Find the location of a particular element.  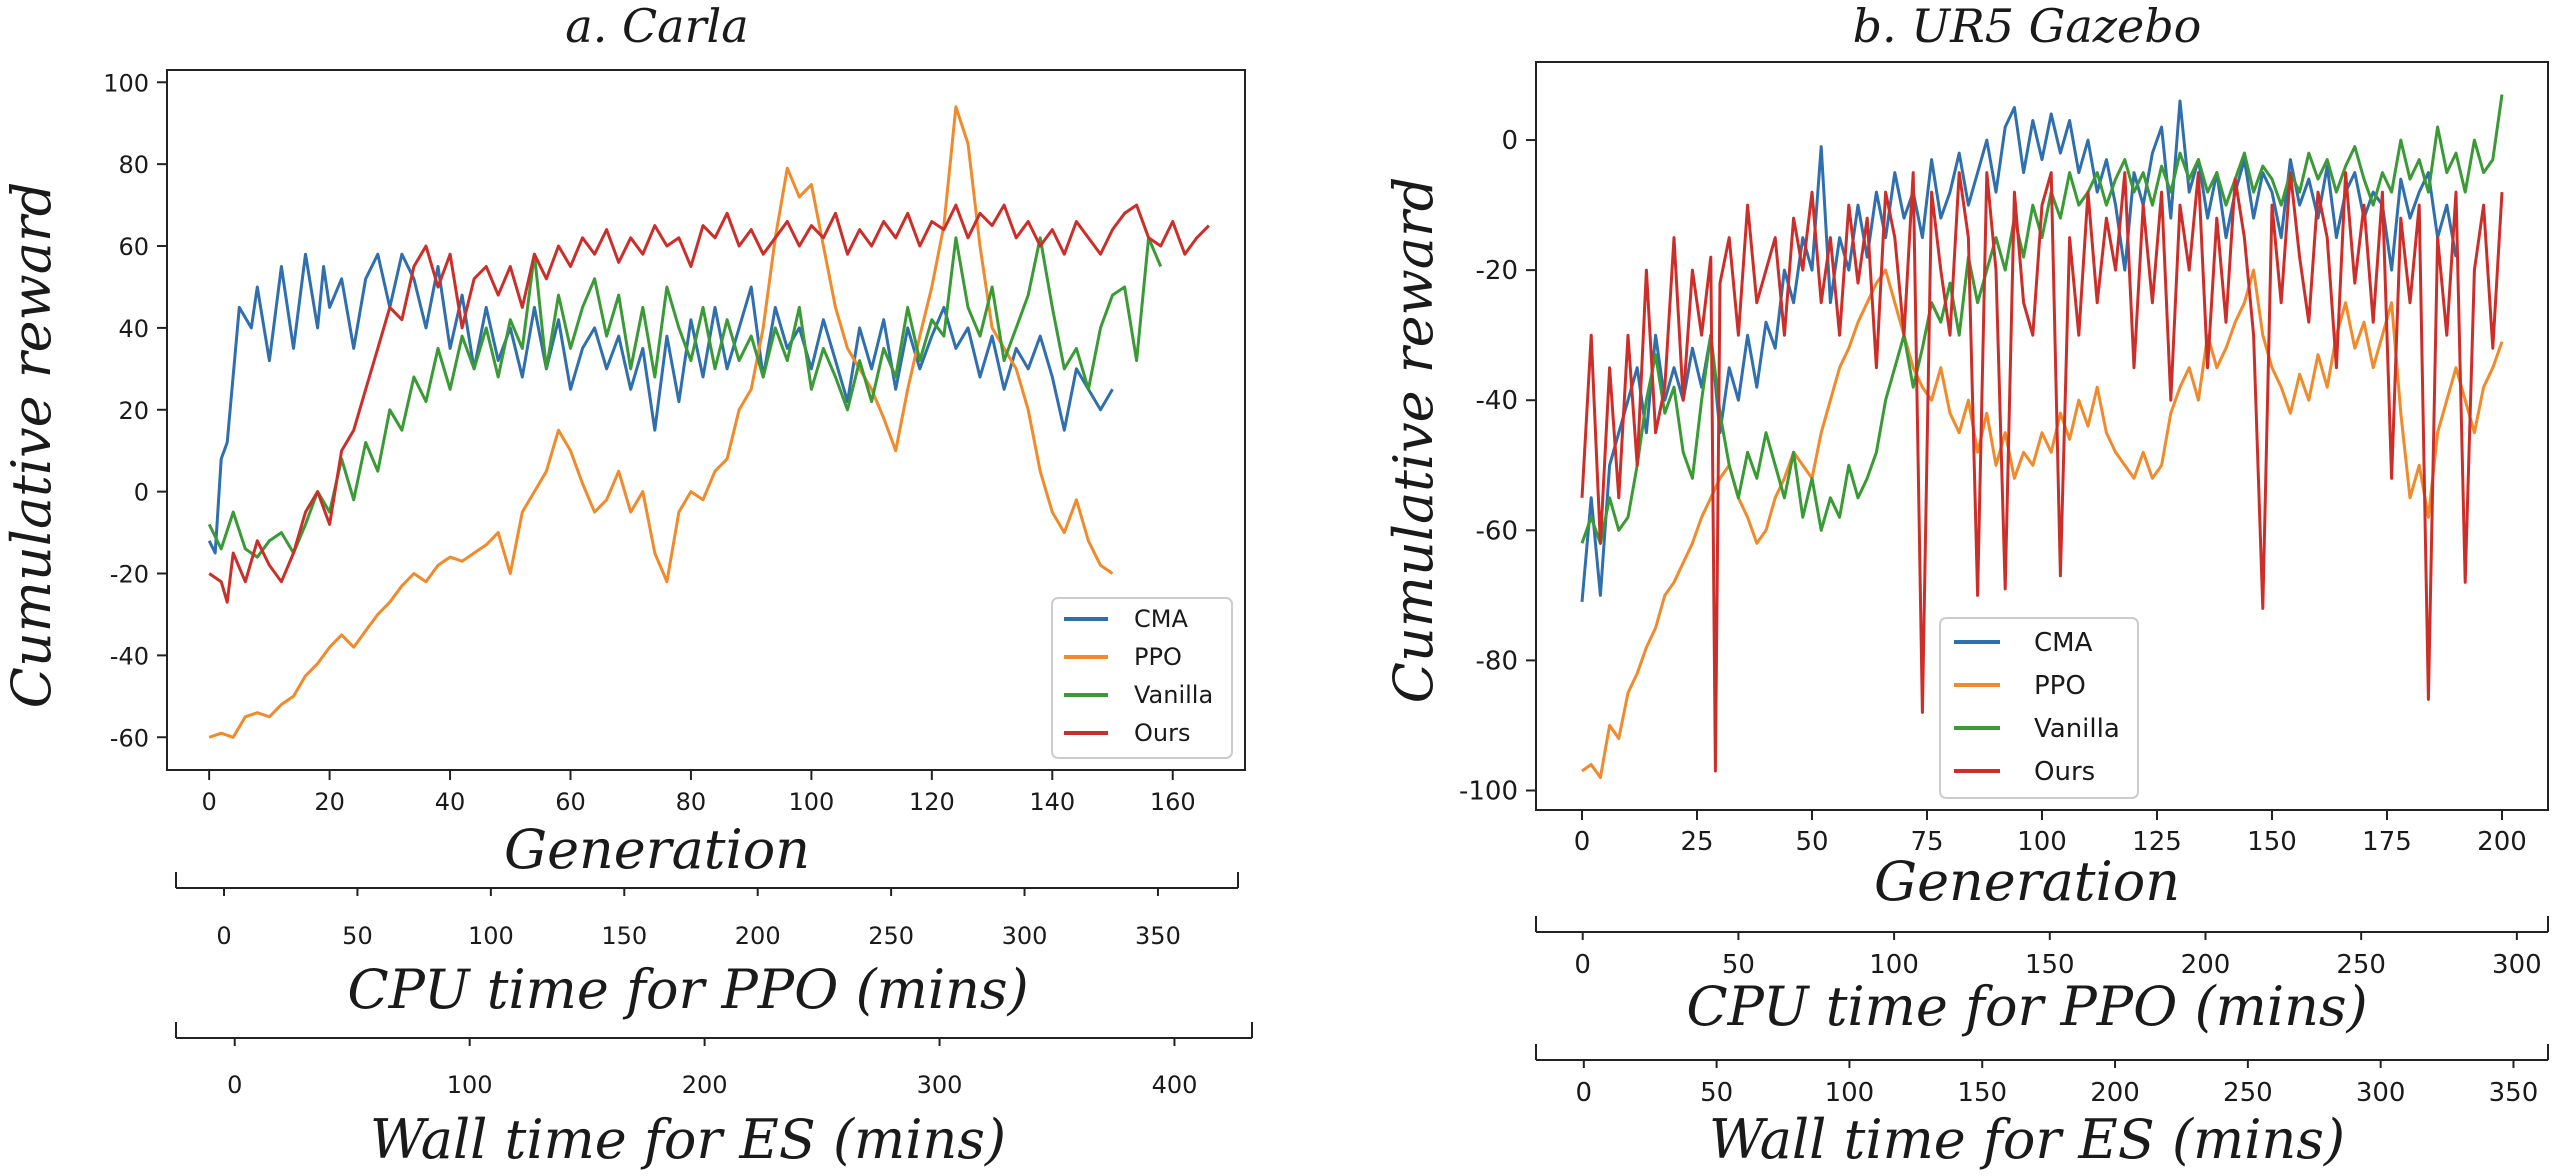

panel-b-legend-box is located at coordinates (2039, 708).